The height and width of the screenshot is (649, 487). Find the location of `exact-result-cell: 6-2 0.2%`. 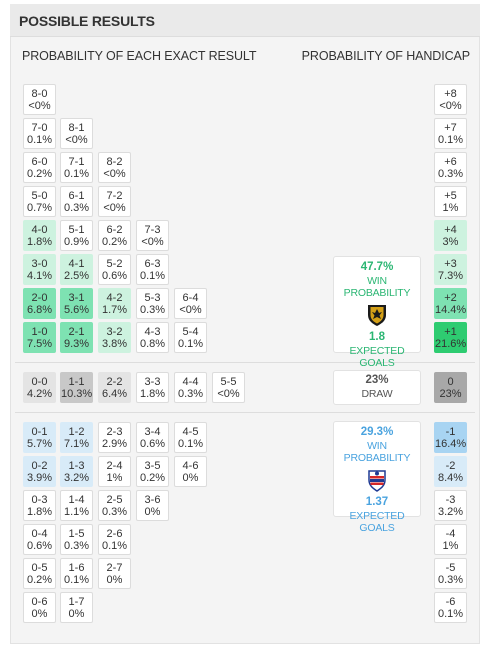

exact-result-cell: 6-2 0.2% is located at coordinates (114, 235).